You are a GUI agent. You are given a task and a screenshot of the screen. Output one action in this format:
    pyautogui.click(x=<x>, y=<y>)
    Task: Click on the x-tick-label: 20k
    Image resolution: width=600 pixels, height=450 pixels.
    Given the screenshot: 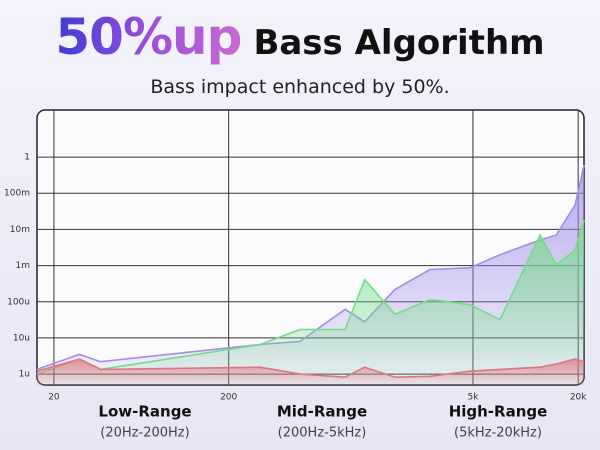 What is the action you would take?
    pyautogui.click(x=578, y=398)
    